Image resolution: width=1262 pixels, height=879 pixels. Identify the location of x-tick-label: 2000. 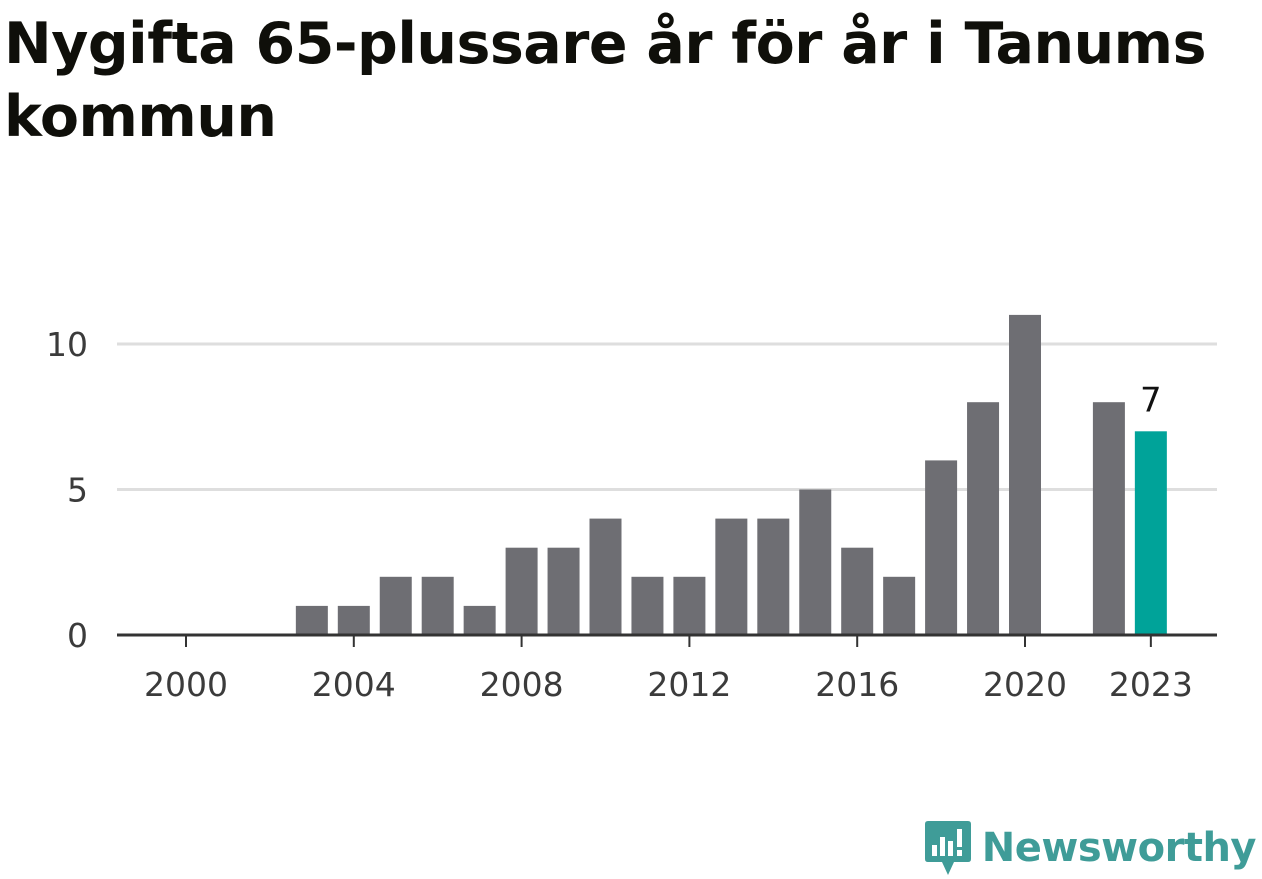
(186, 684).